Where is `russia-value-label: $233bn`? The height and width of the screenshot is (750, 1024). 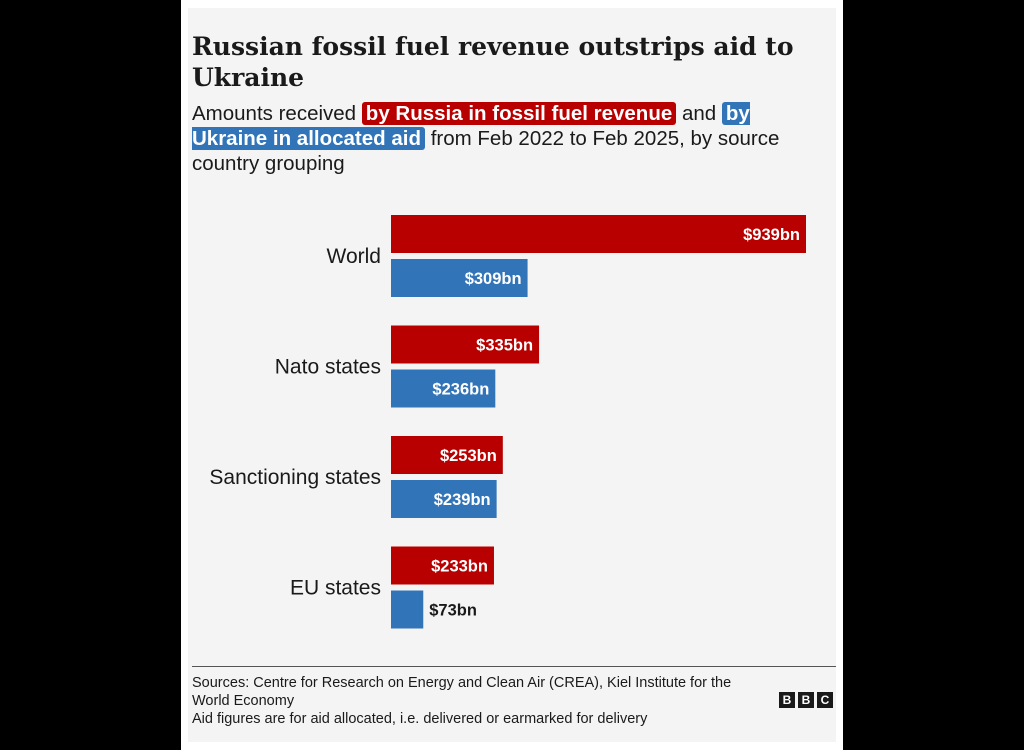 russia-value-label: $233bn is located at coordinates (459, 567).